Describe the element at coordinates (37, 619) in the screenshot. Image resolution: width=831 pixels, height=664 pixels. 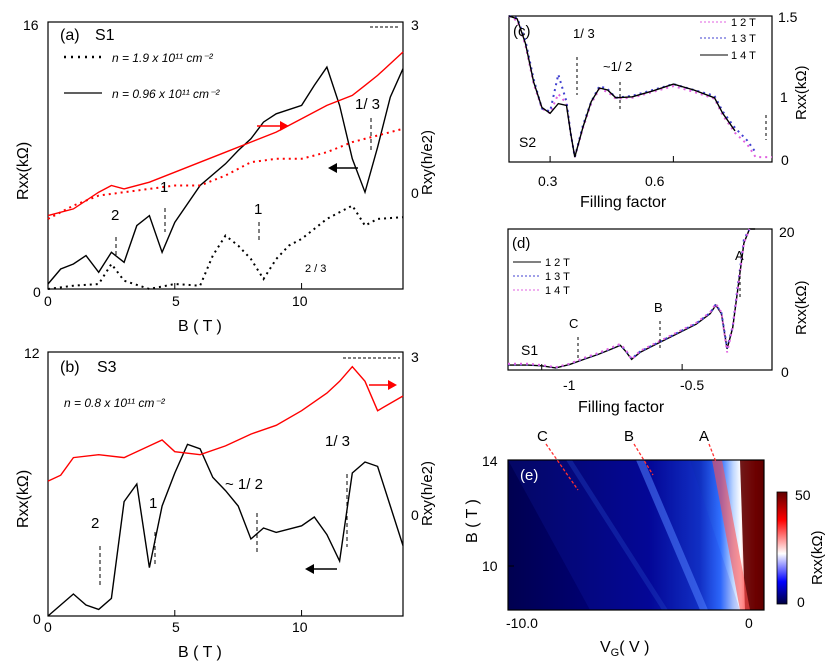
I see `panel-b-y-tick-0: 0` at that location.